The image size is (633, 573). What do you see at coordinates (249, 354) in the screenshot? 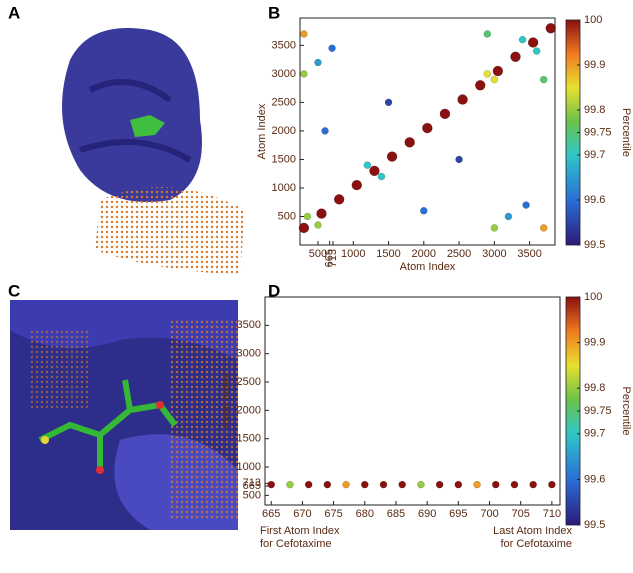
I see `y-tick-label: 3000` at bounding box center [249, 354].